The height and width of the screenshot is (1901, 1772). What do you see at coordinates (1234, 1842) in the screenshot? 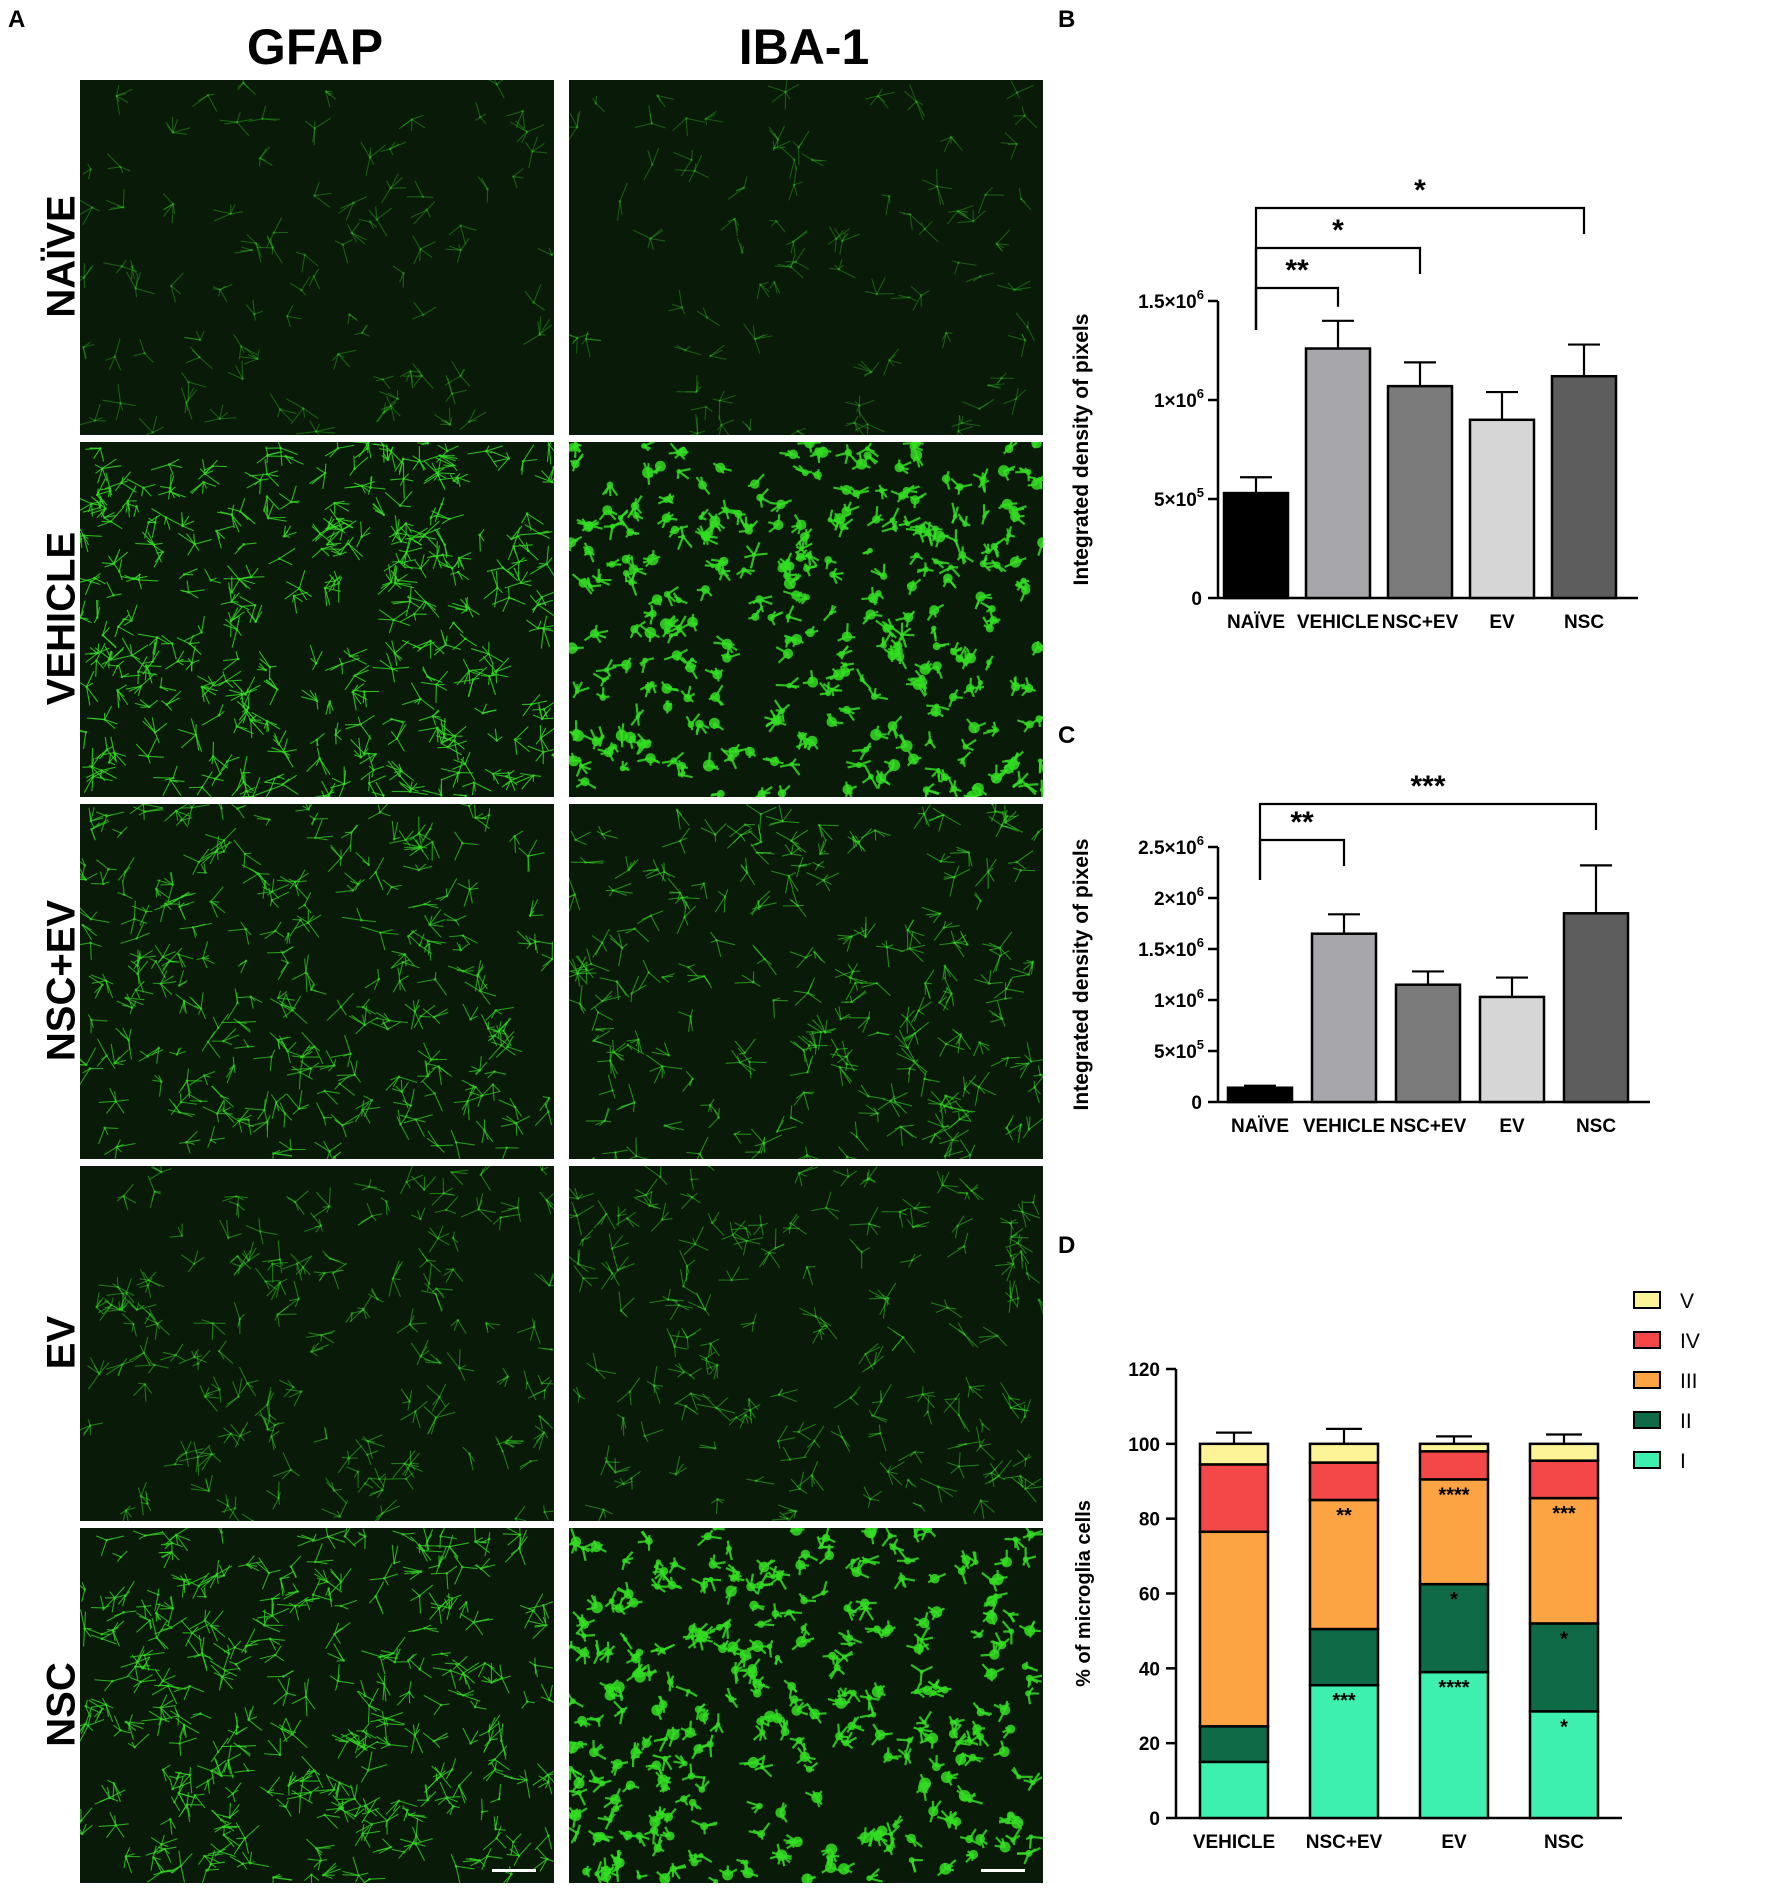
I see `x-tick-label-0: VEHICLE` at bounding box center [1234, 1842].